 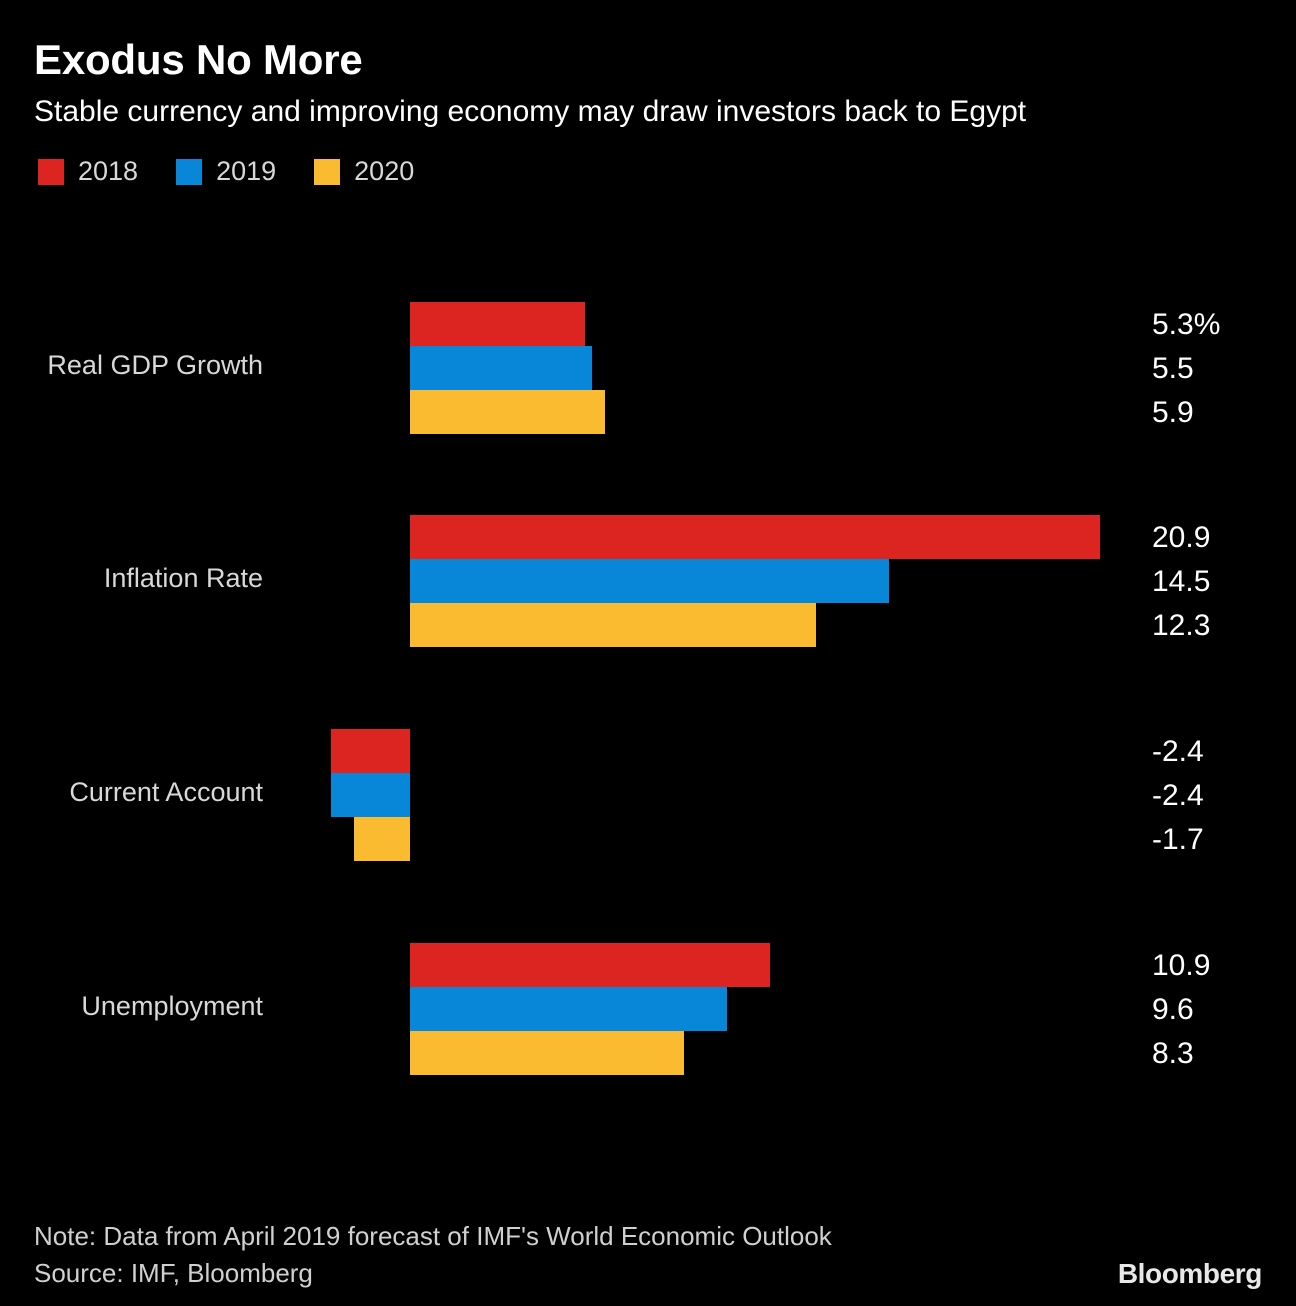 What do you see at coordinates (1178, 839) in the screenshot?
I see `bar-value-label: -1.7` at bounding box center [1178, 839].